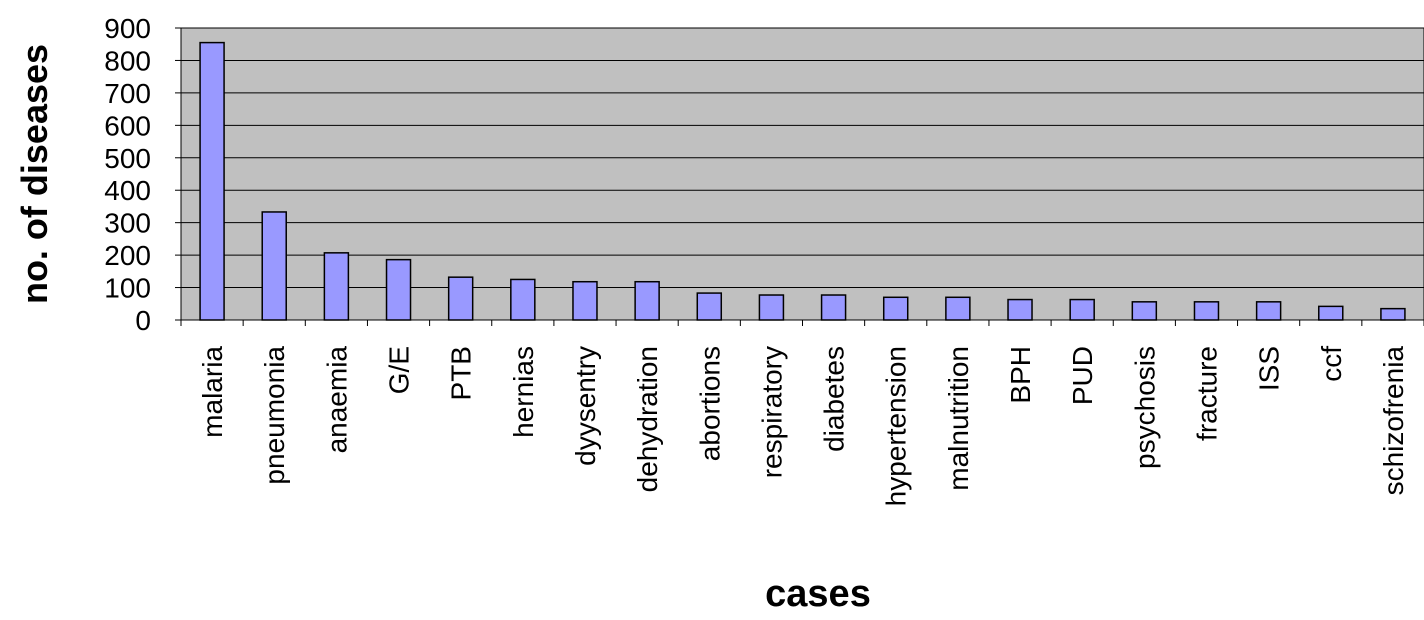 The image size is (1424, 620). Describe the element at coordinates (1144, 311) in the screenshot. I see `bar-psychosis` at that location.